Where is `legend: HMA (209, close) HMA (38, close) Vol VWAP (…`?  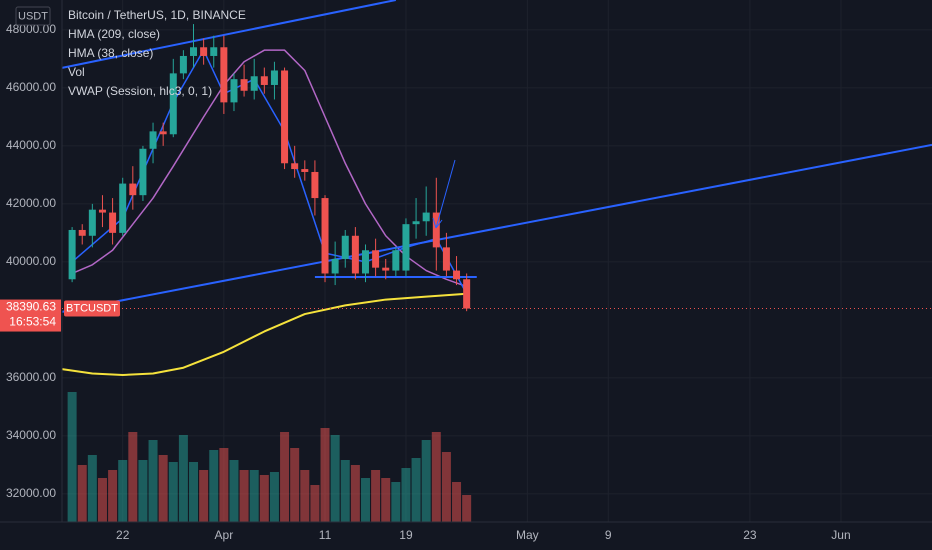 legend: HMA (209, close) HMA (38, close) Vol VWAP (… is located at coordinates (140, 62).